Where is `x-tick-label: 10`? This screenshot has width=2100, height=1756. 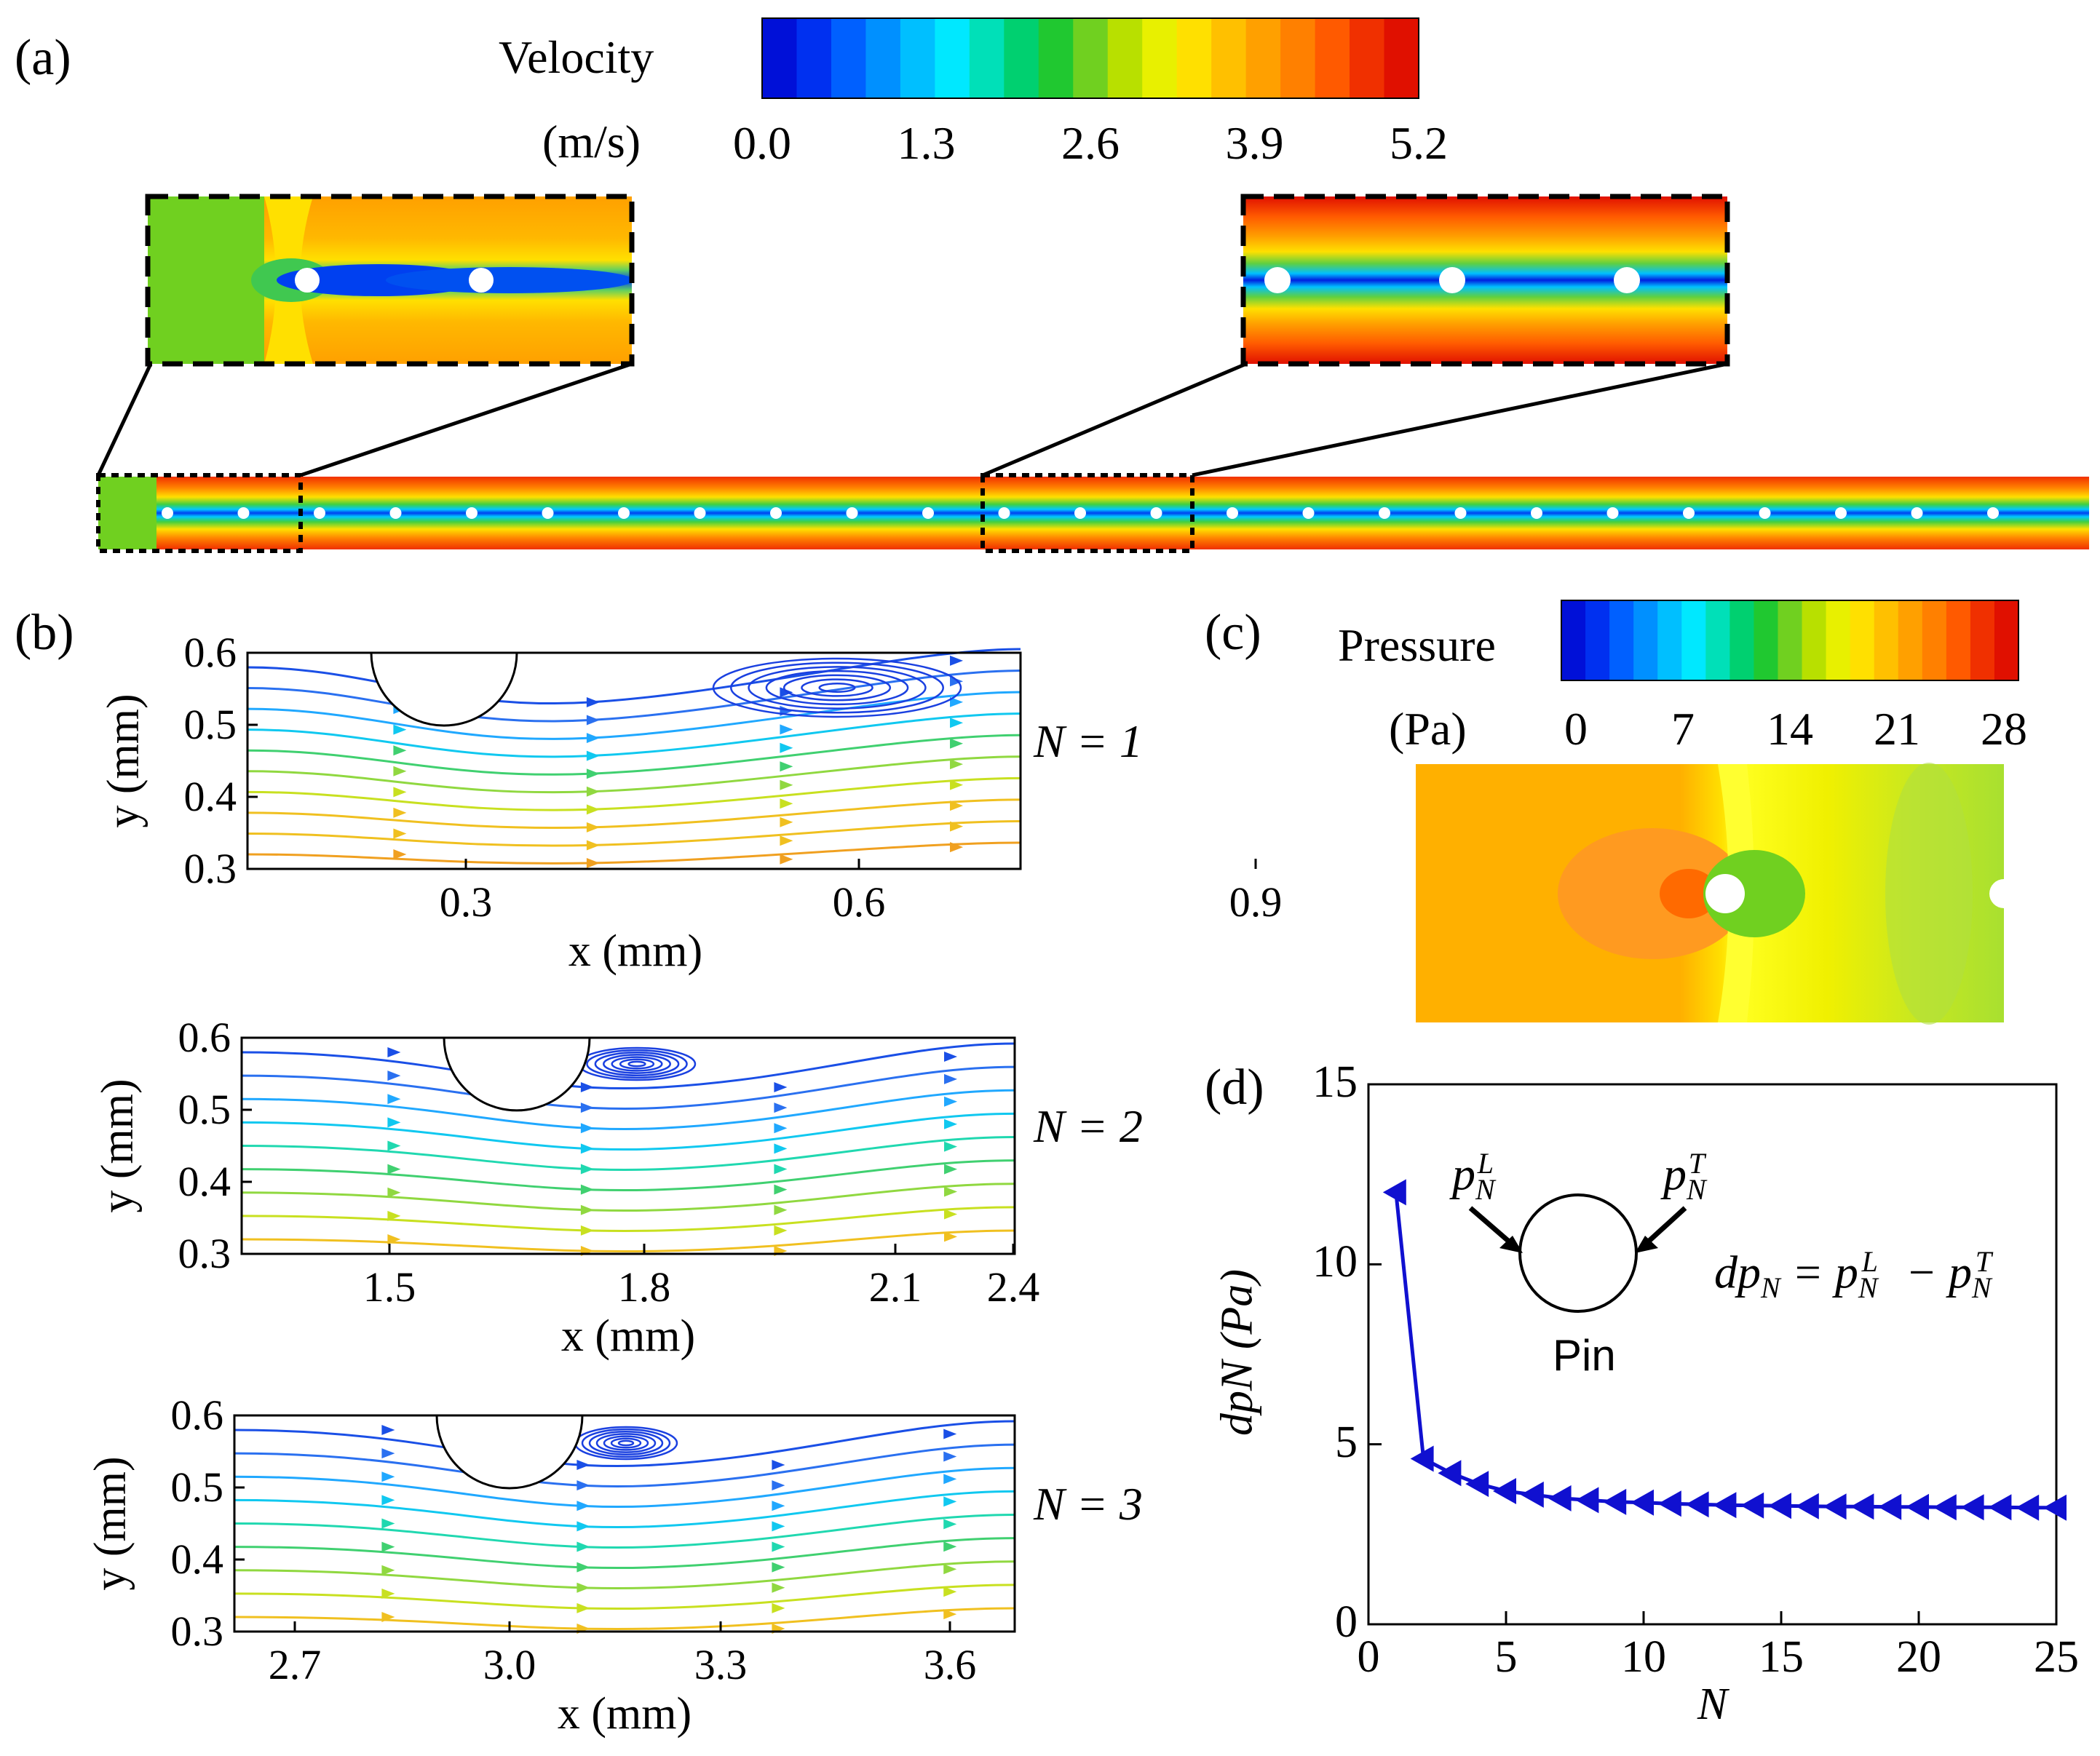 x-tick-label: 10 is located at coordinates (1643, 1657).